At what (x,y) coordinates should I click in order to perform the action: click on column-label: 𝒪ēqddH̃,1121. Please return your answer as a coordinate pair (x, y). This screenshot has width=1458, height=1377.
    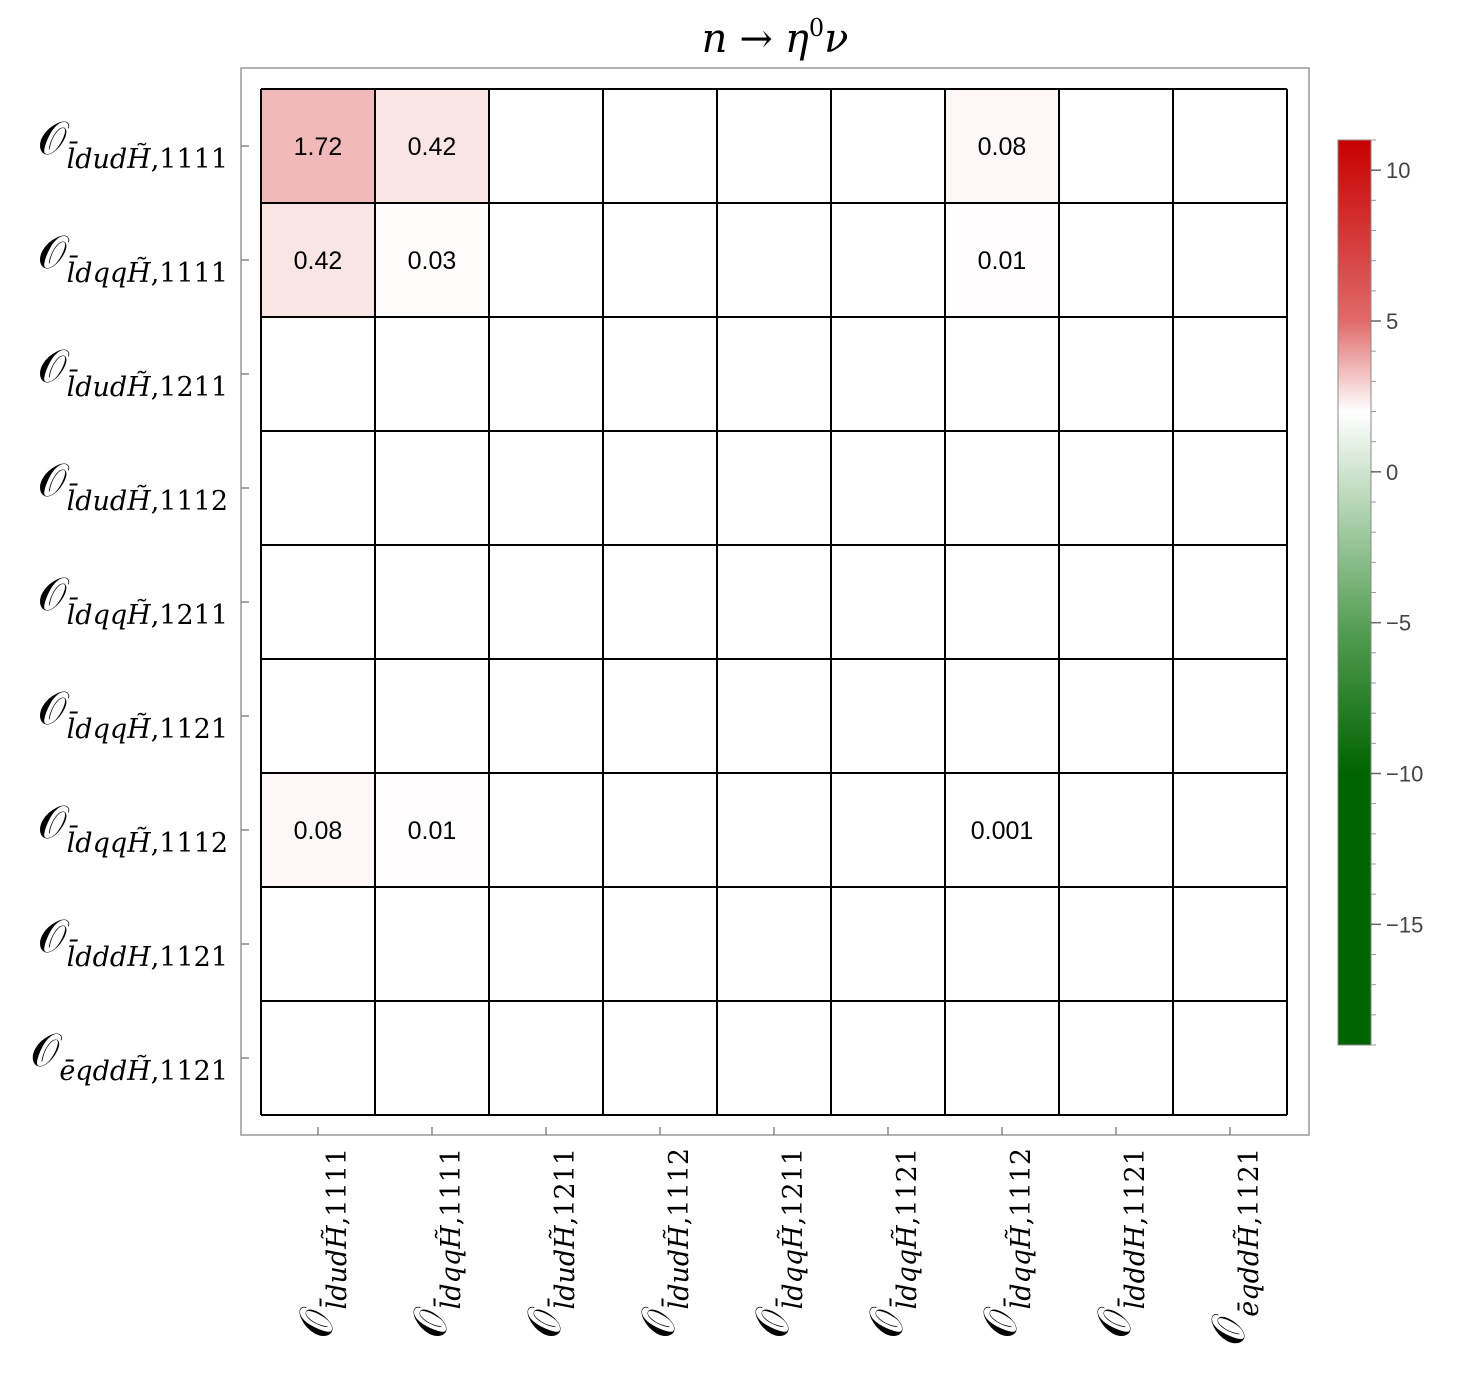
    Looking at the image, I should click on (1233, 1247).